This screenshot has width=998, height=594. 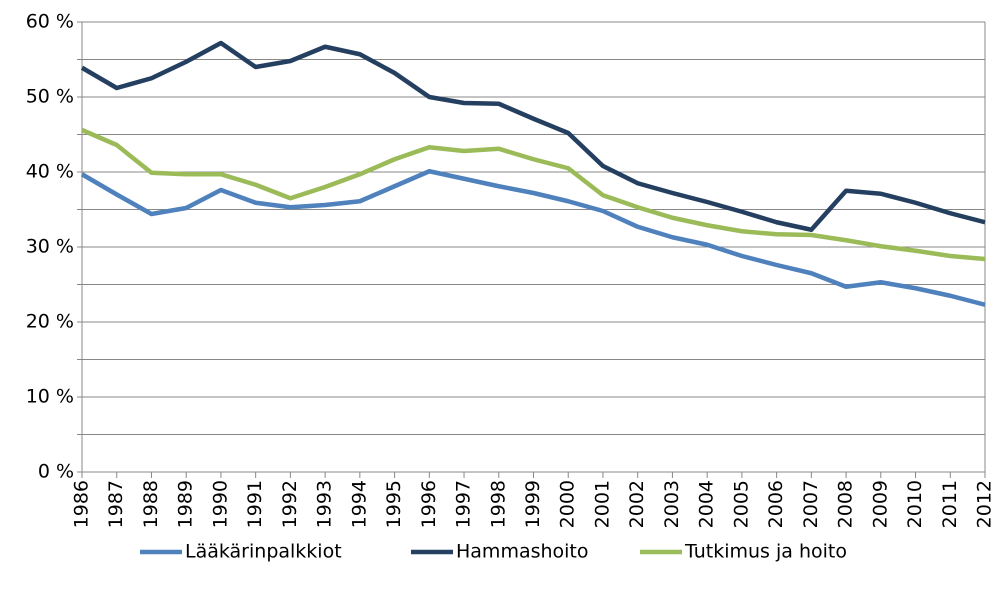 I want to click on x-tick-label: 1987, so click(x=116, y=504).